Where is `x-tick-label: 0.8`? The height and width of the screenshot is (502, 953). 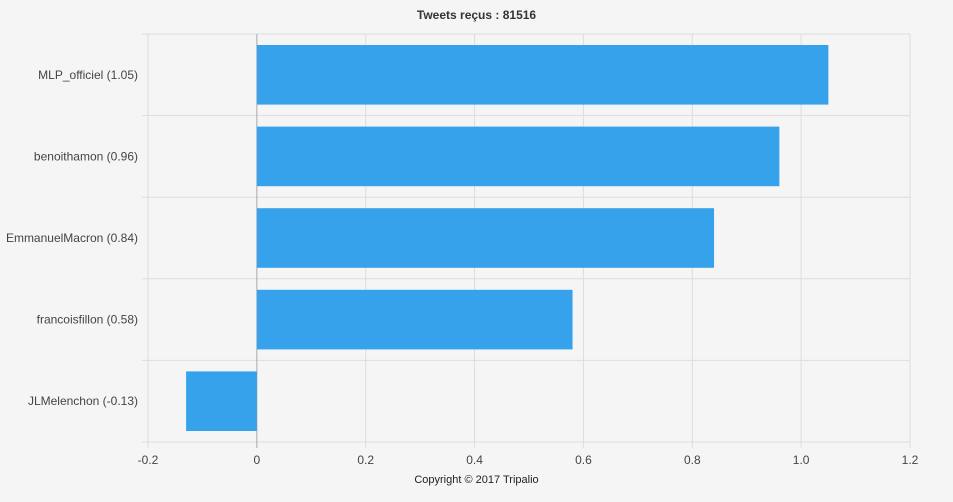
x-tick-label: 0.8 is located at coordinates (692, 460).